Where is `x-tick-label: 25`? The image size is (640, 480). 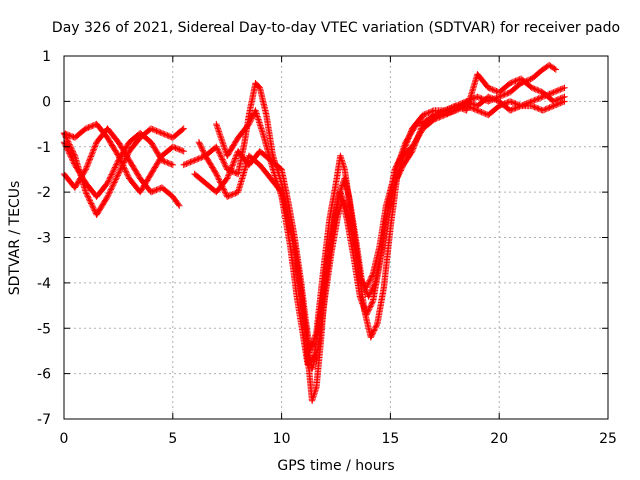 x-tick-label: 25 is located at coordinates (608, 439).